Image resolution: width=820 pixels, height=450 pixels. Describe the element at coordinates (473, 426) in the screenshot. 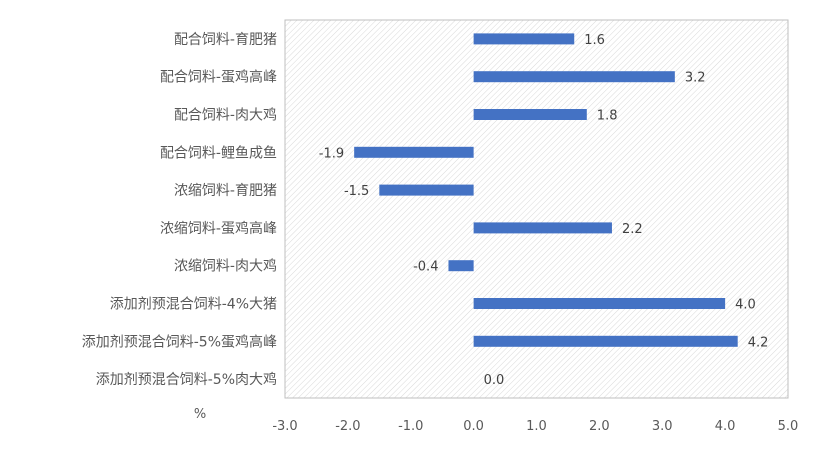

I see `x-tick-label: 0.0` at that location.